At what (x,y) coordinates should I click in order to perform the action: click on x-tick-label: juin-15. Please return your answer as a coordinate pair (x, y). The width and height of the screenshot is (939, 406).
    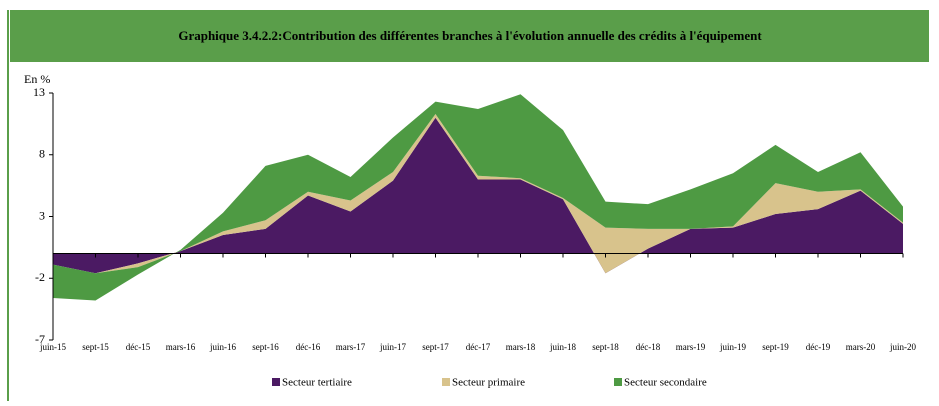
    Looking at the image, I should click on (52, 347).